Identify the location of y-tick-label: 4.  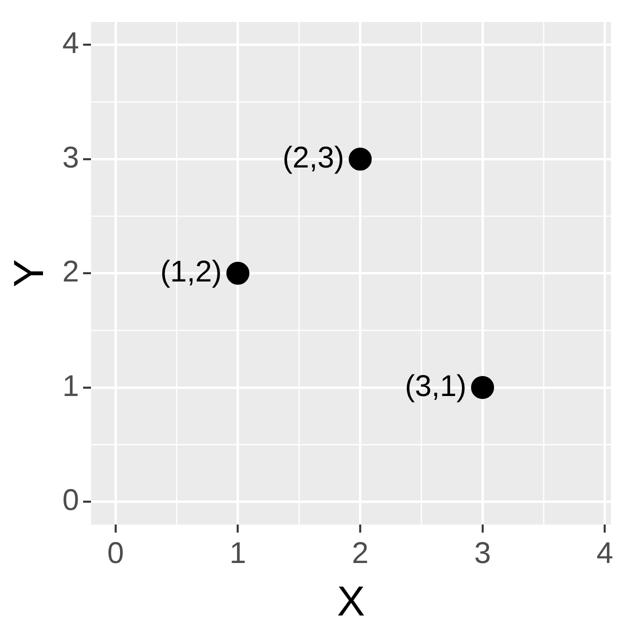
(71, 43).